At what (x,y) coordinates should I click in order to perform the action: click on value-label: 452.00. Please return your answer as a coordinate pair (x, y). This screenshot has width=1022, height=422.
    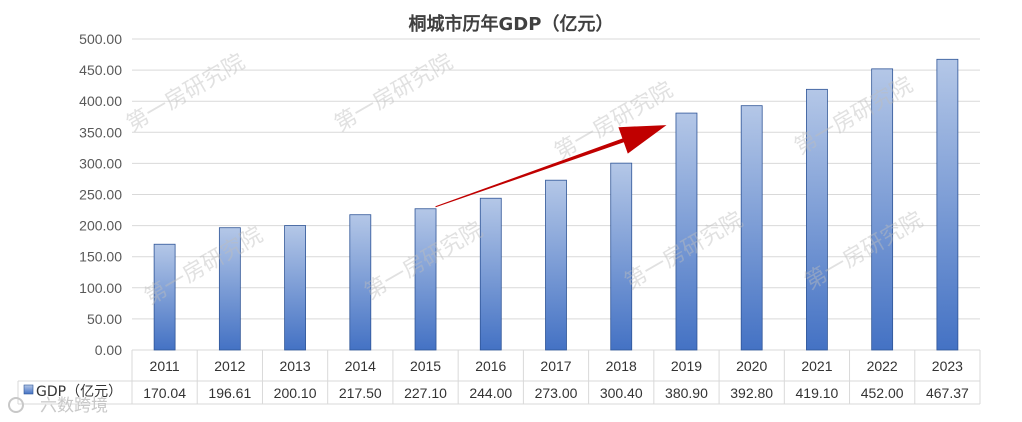
    Looking at the image, I should click on (882, 393).